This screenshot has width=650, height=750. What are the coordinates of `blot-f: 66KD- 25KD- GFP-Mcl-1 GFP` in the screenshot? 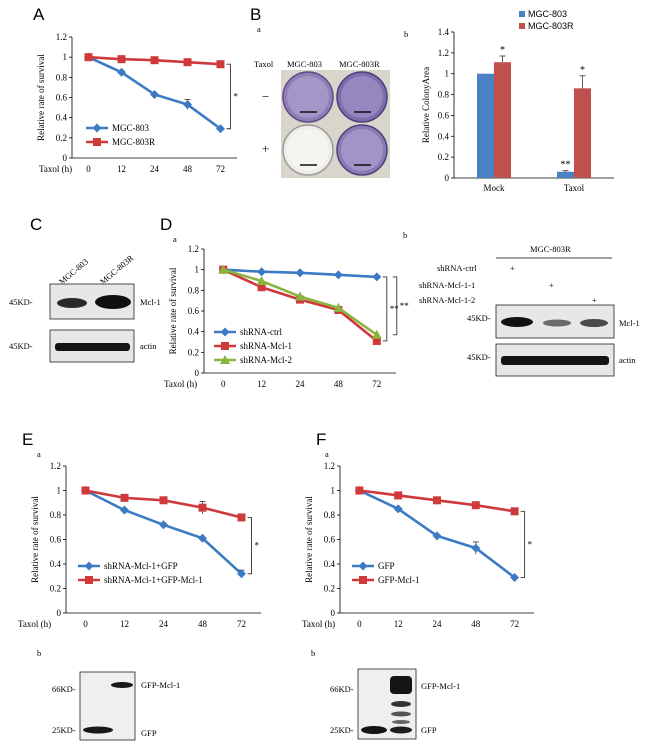 It's located at (395, 704).